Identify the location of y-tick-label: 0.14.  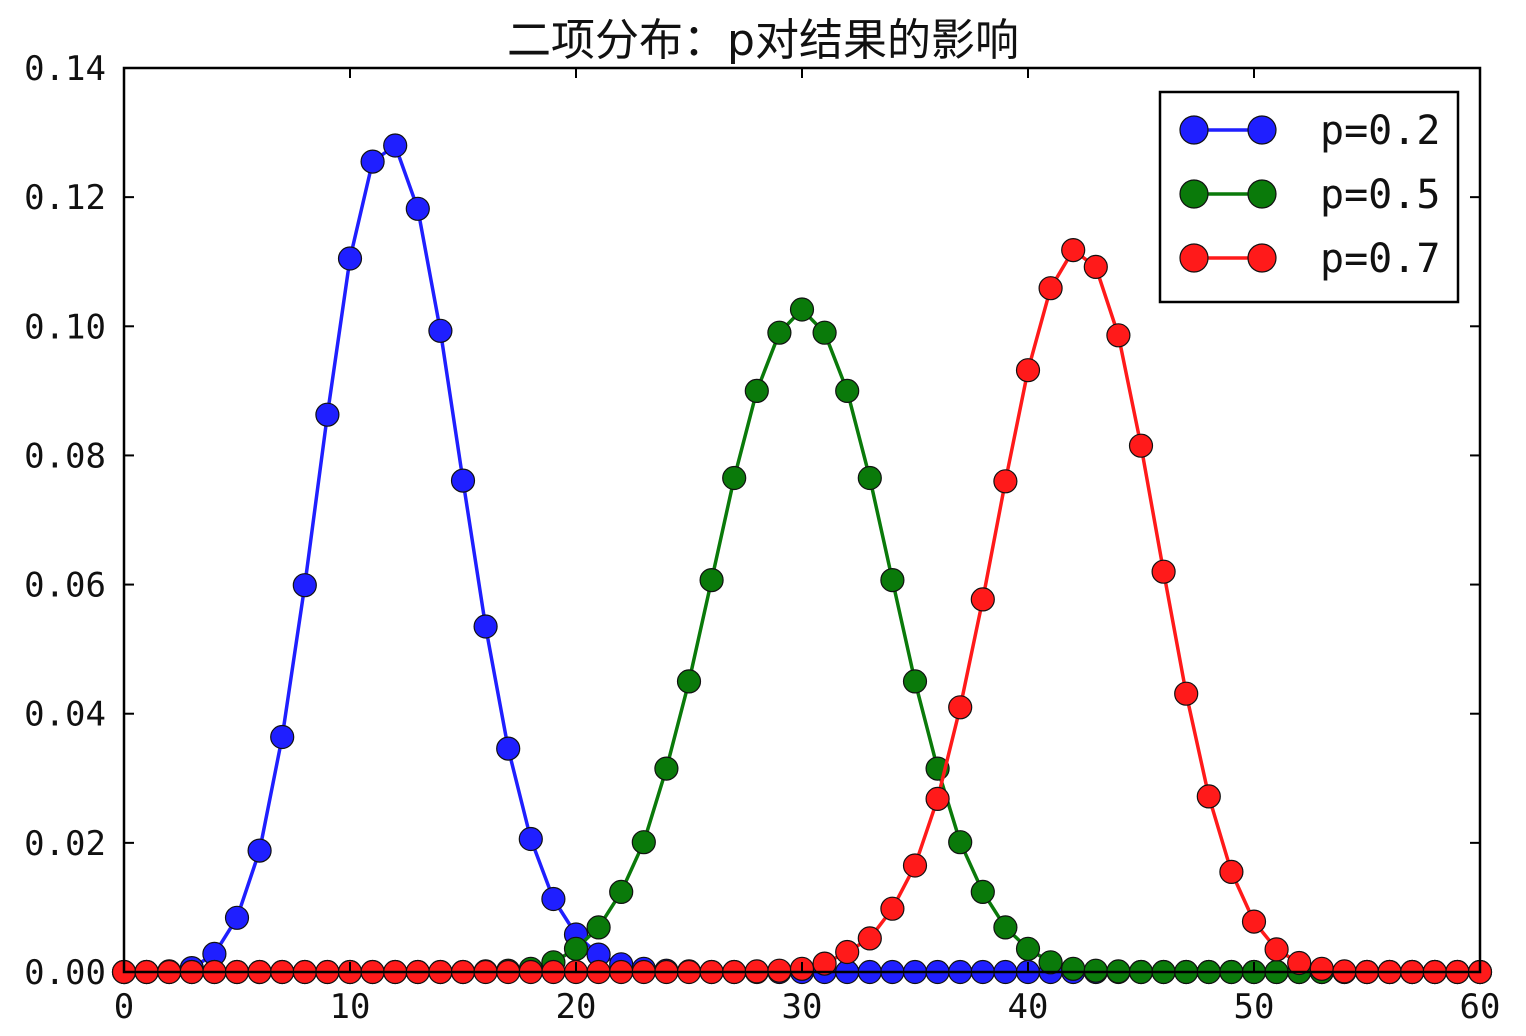
(65, 69).